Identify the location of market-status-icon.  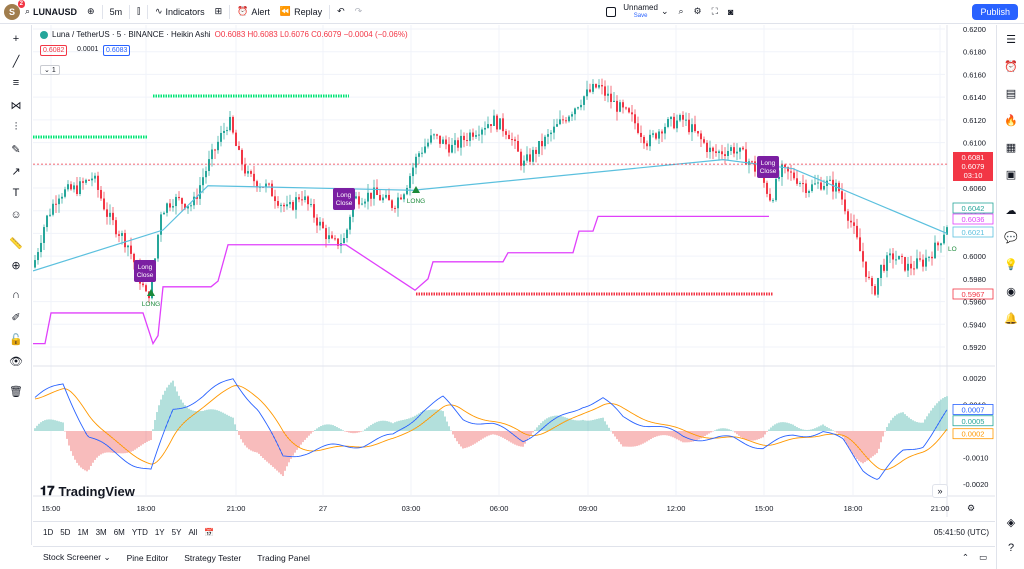
(44, 34).